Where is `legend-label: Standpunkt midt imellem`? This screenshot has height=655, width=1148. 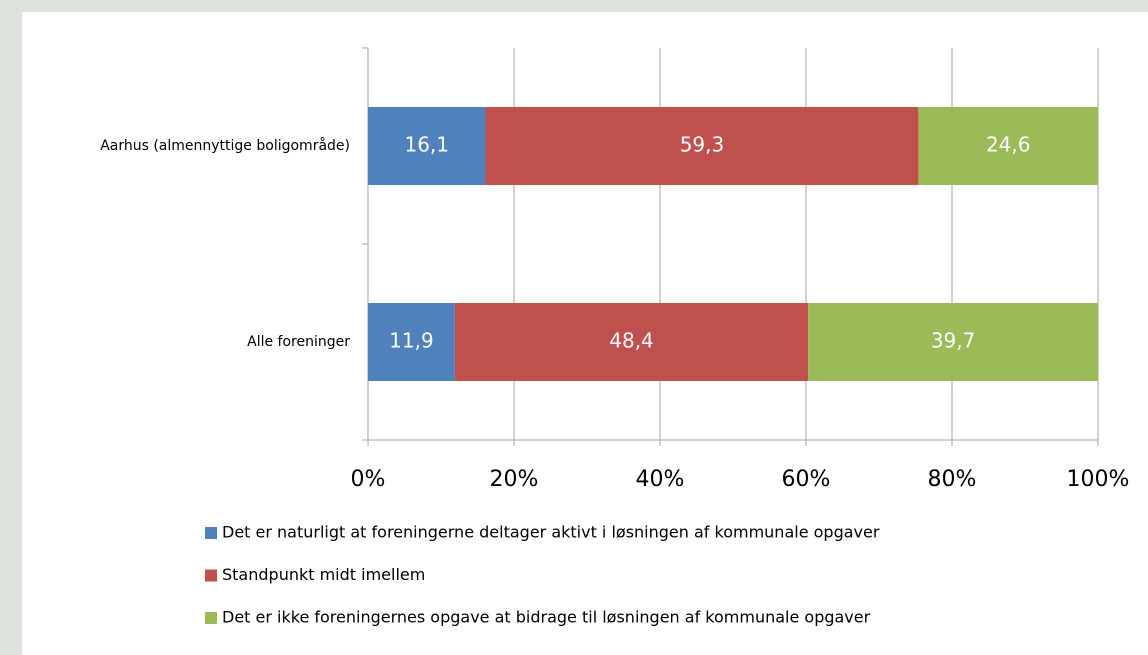
legend-label: Standpunkt midt imellem is located at coordinates (323, 574).